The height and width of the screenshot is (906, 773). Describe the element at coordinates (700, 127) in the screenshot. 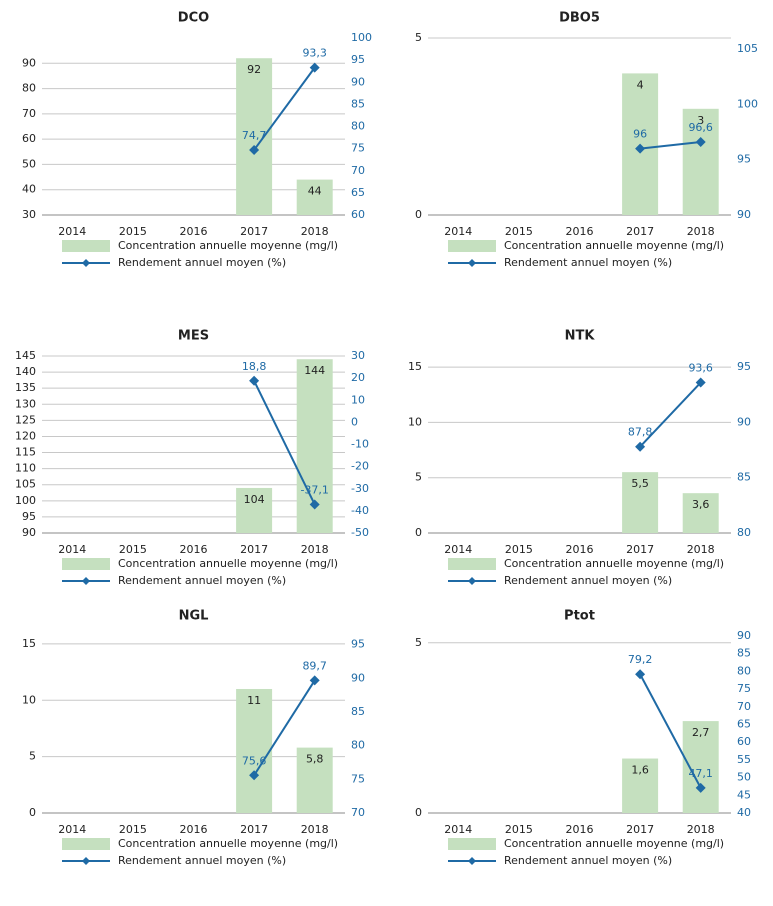

I see `line-label: 96,6` at that location.